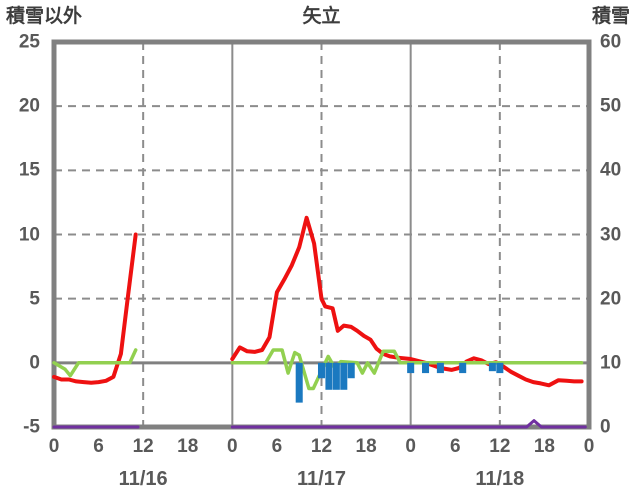  Describe the element at coordinates (34, 299) in the screenshot. I see `left-axis-tick: 5` at that location.